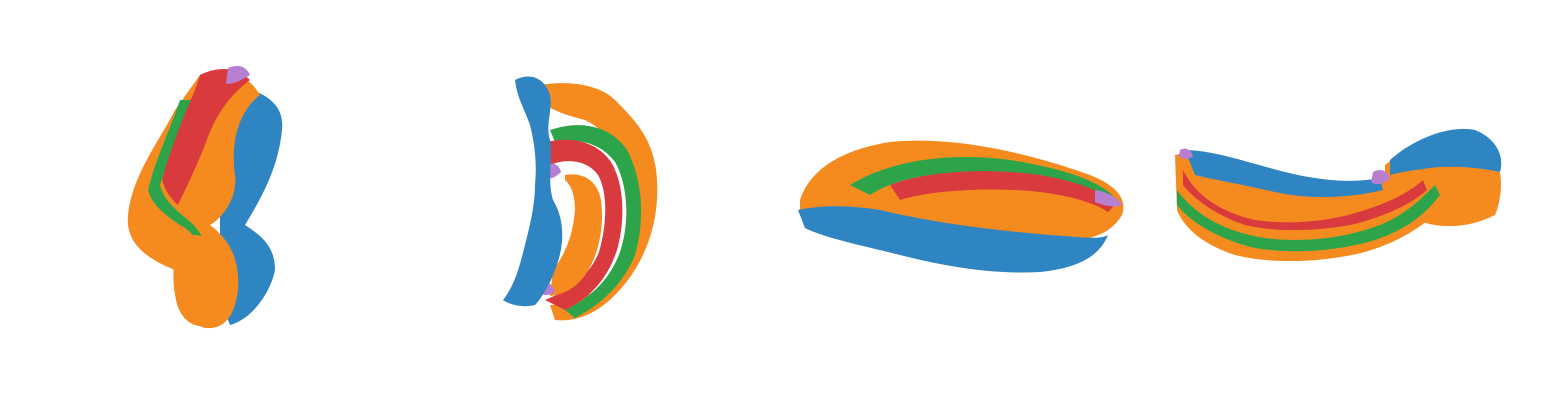 This screenshot has width=1541, height=407. I want to click on region-orange, so click(193, 199).